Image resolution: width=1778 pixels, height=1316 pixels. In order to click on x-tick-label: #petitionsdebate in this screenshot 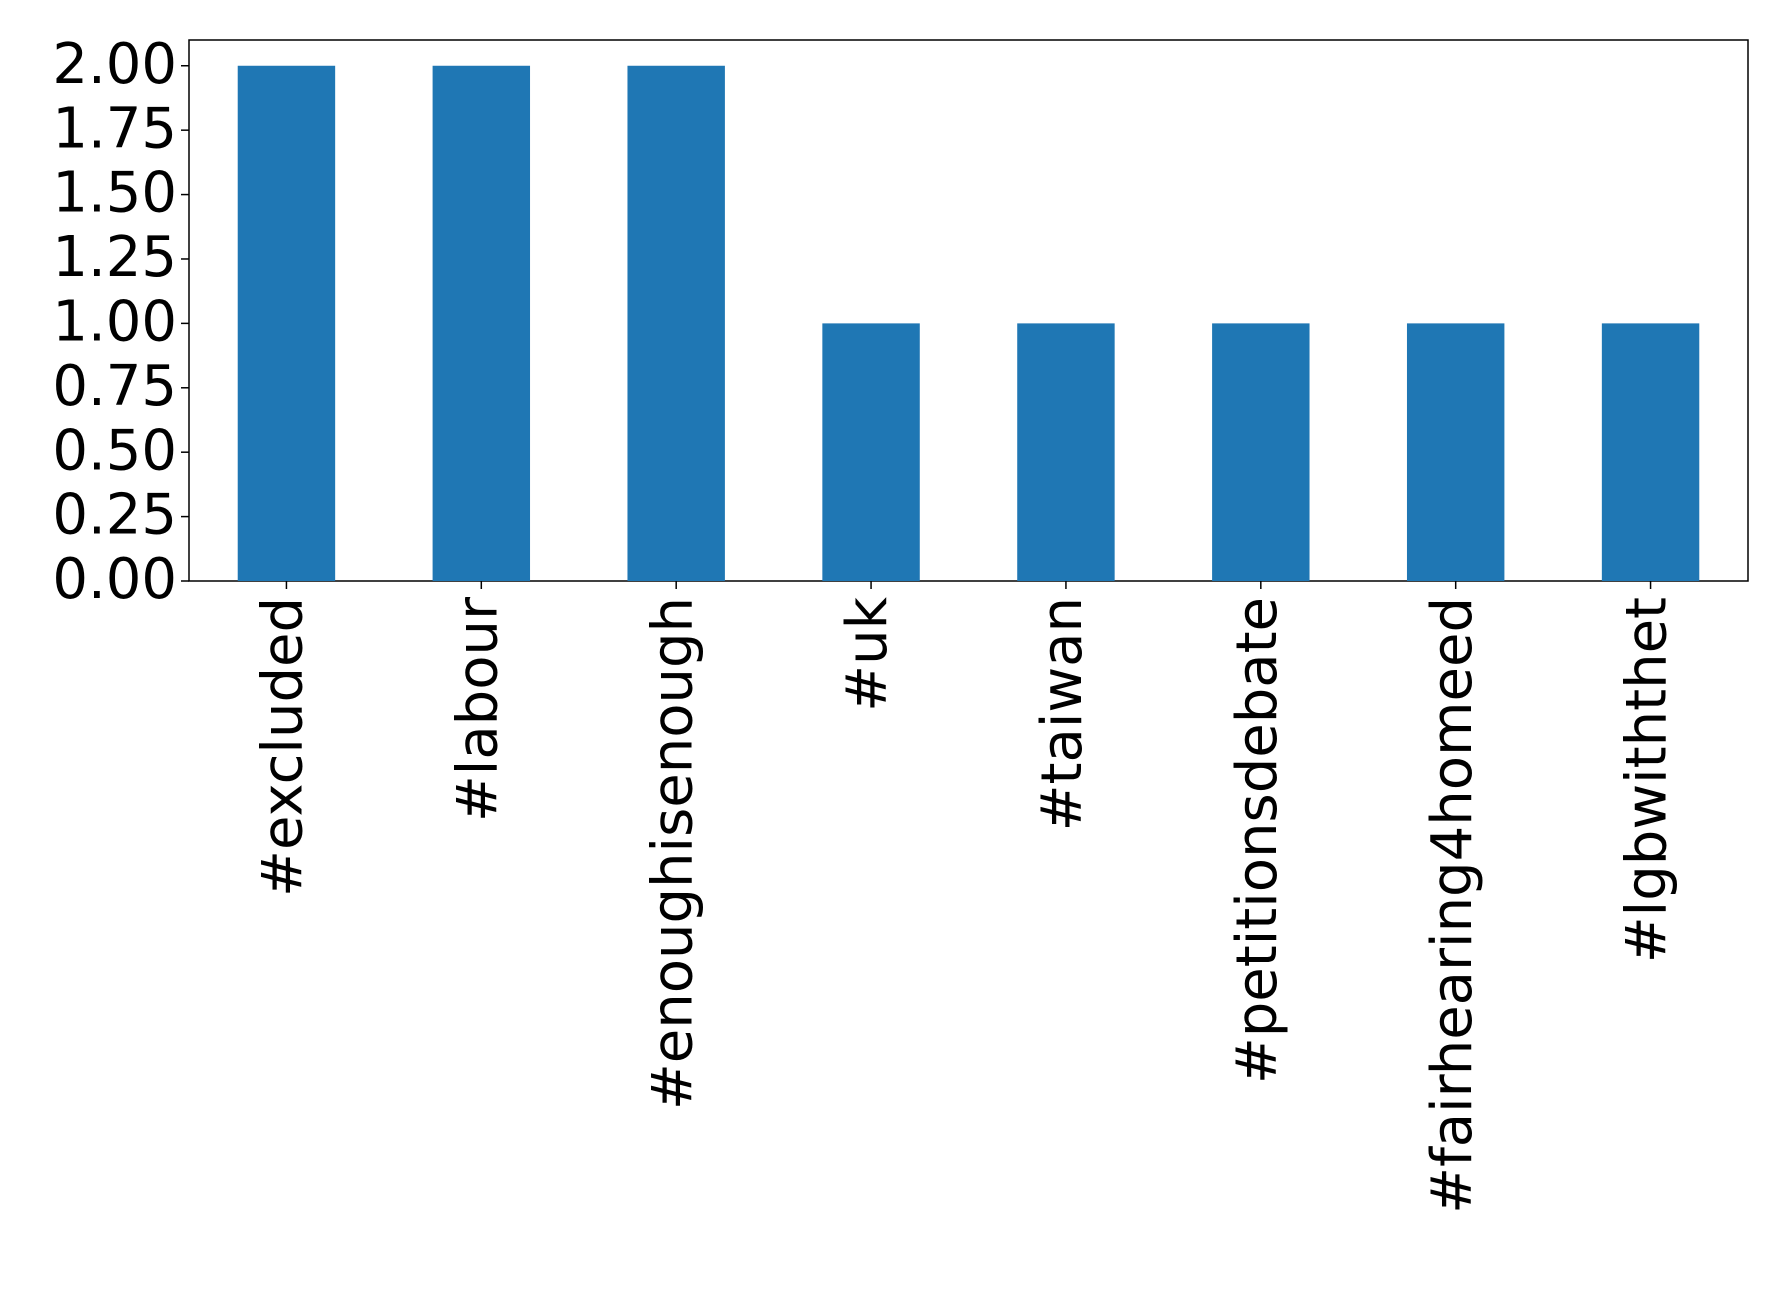, I will do `click(1257, 840)`.